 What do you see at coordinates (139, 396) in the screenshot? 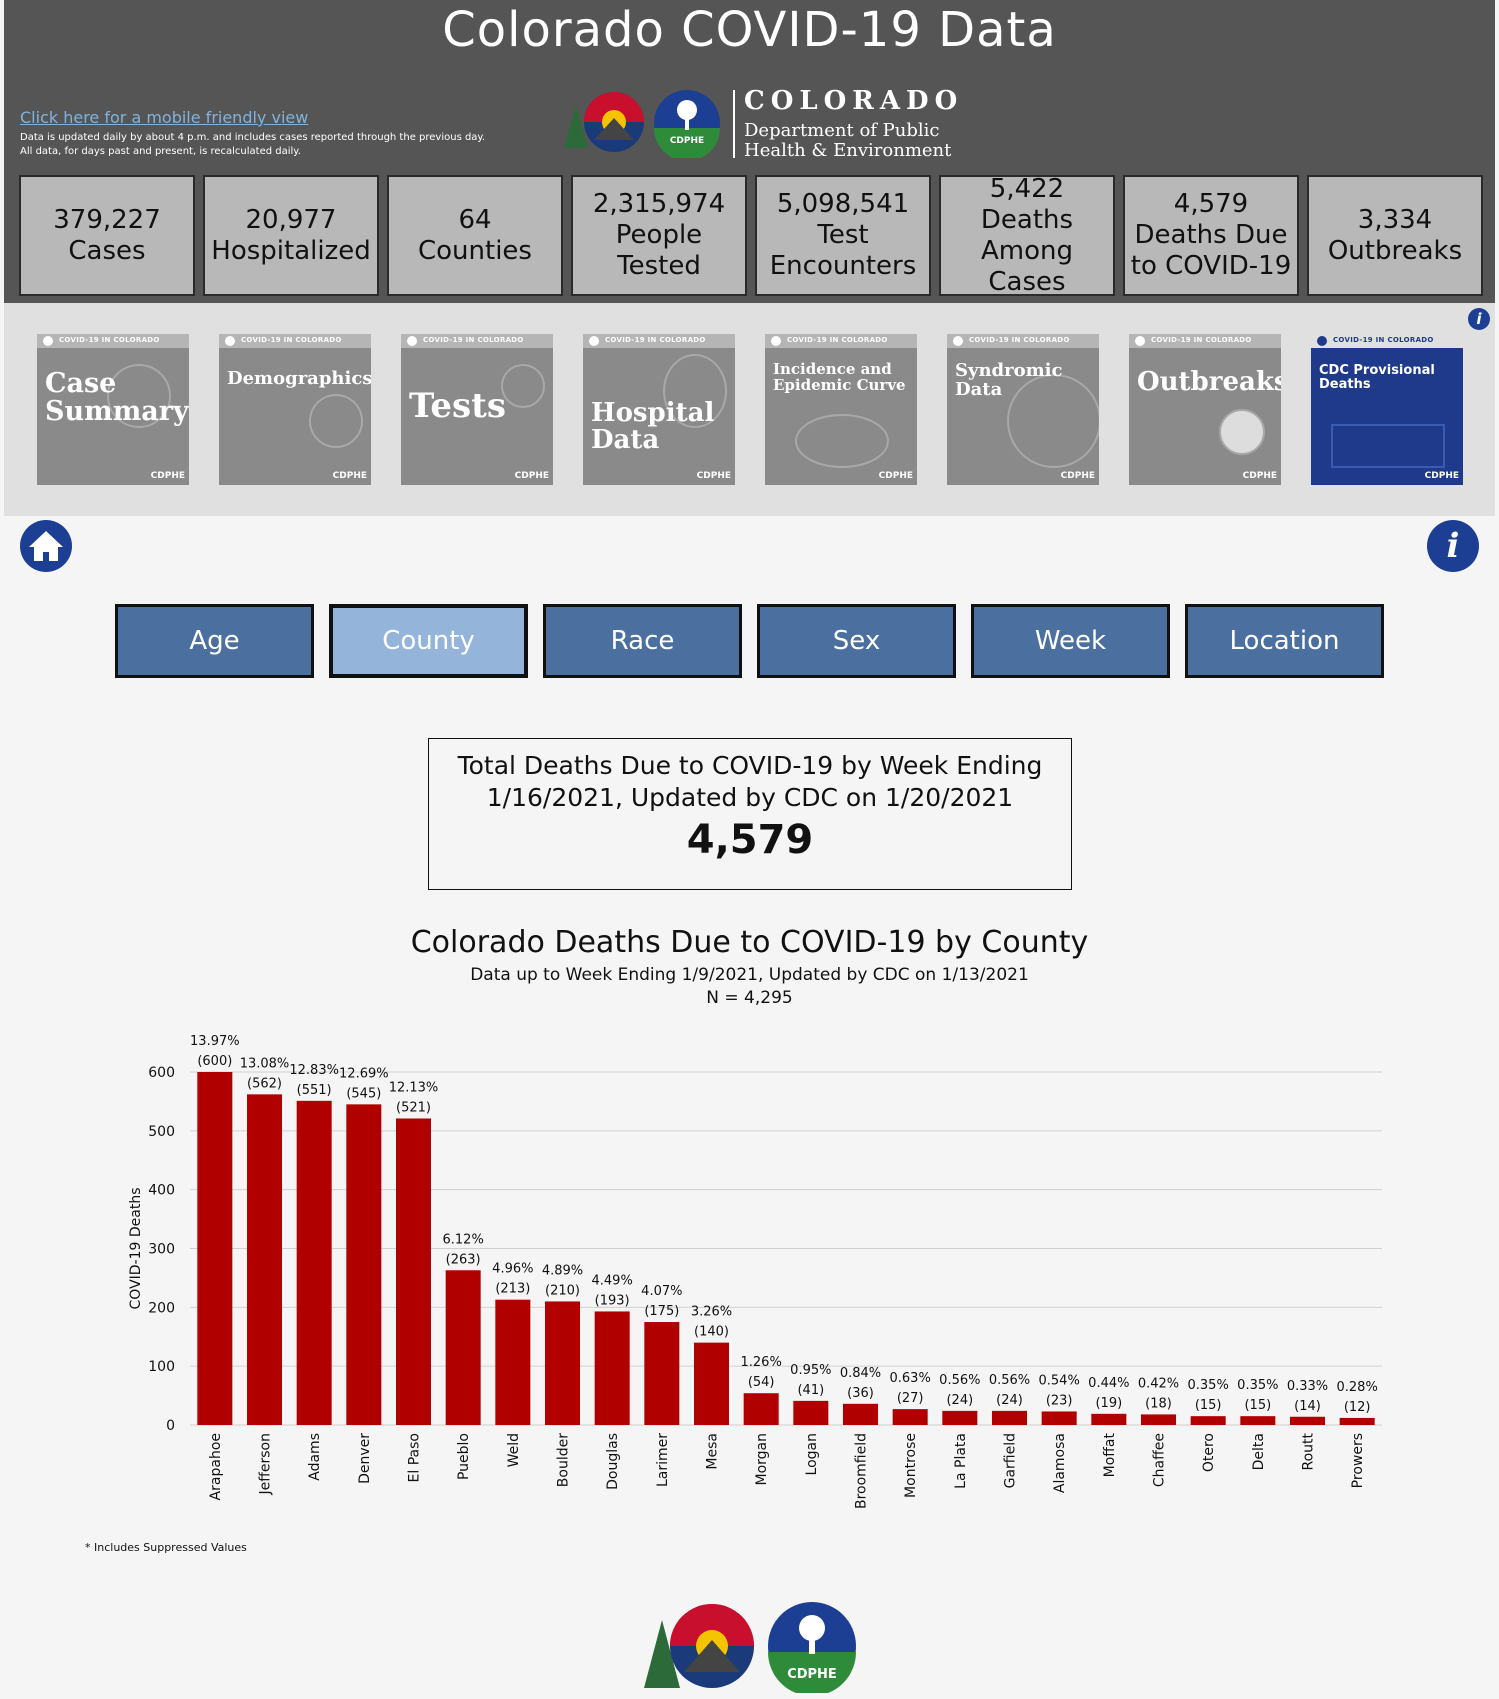
I see `virus-icon` at bounding box center [139, 396].